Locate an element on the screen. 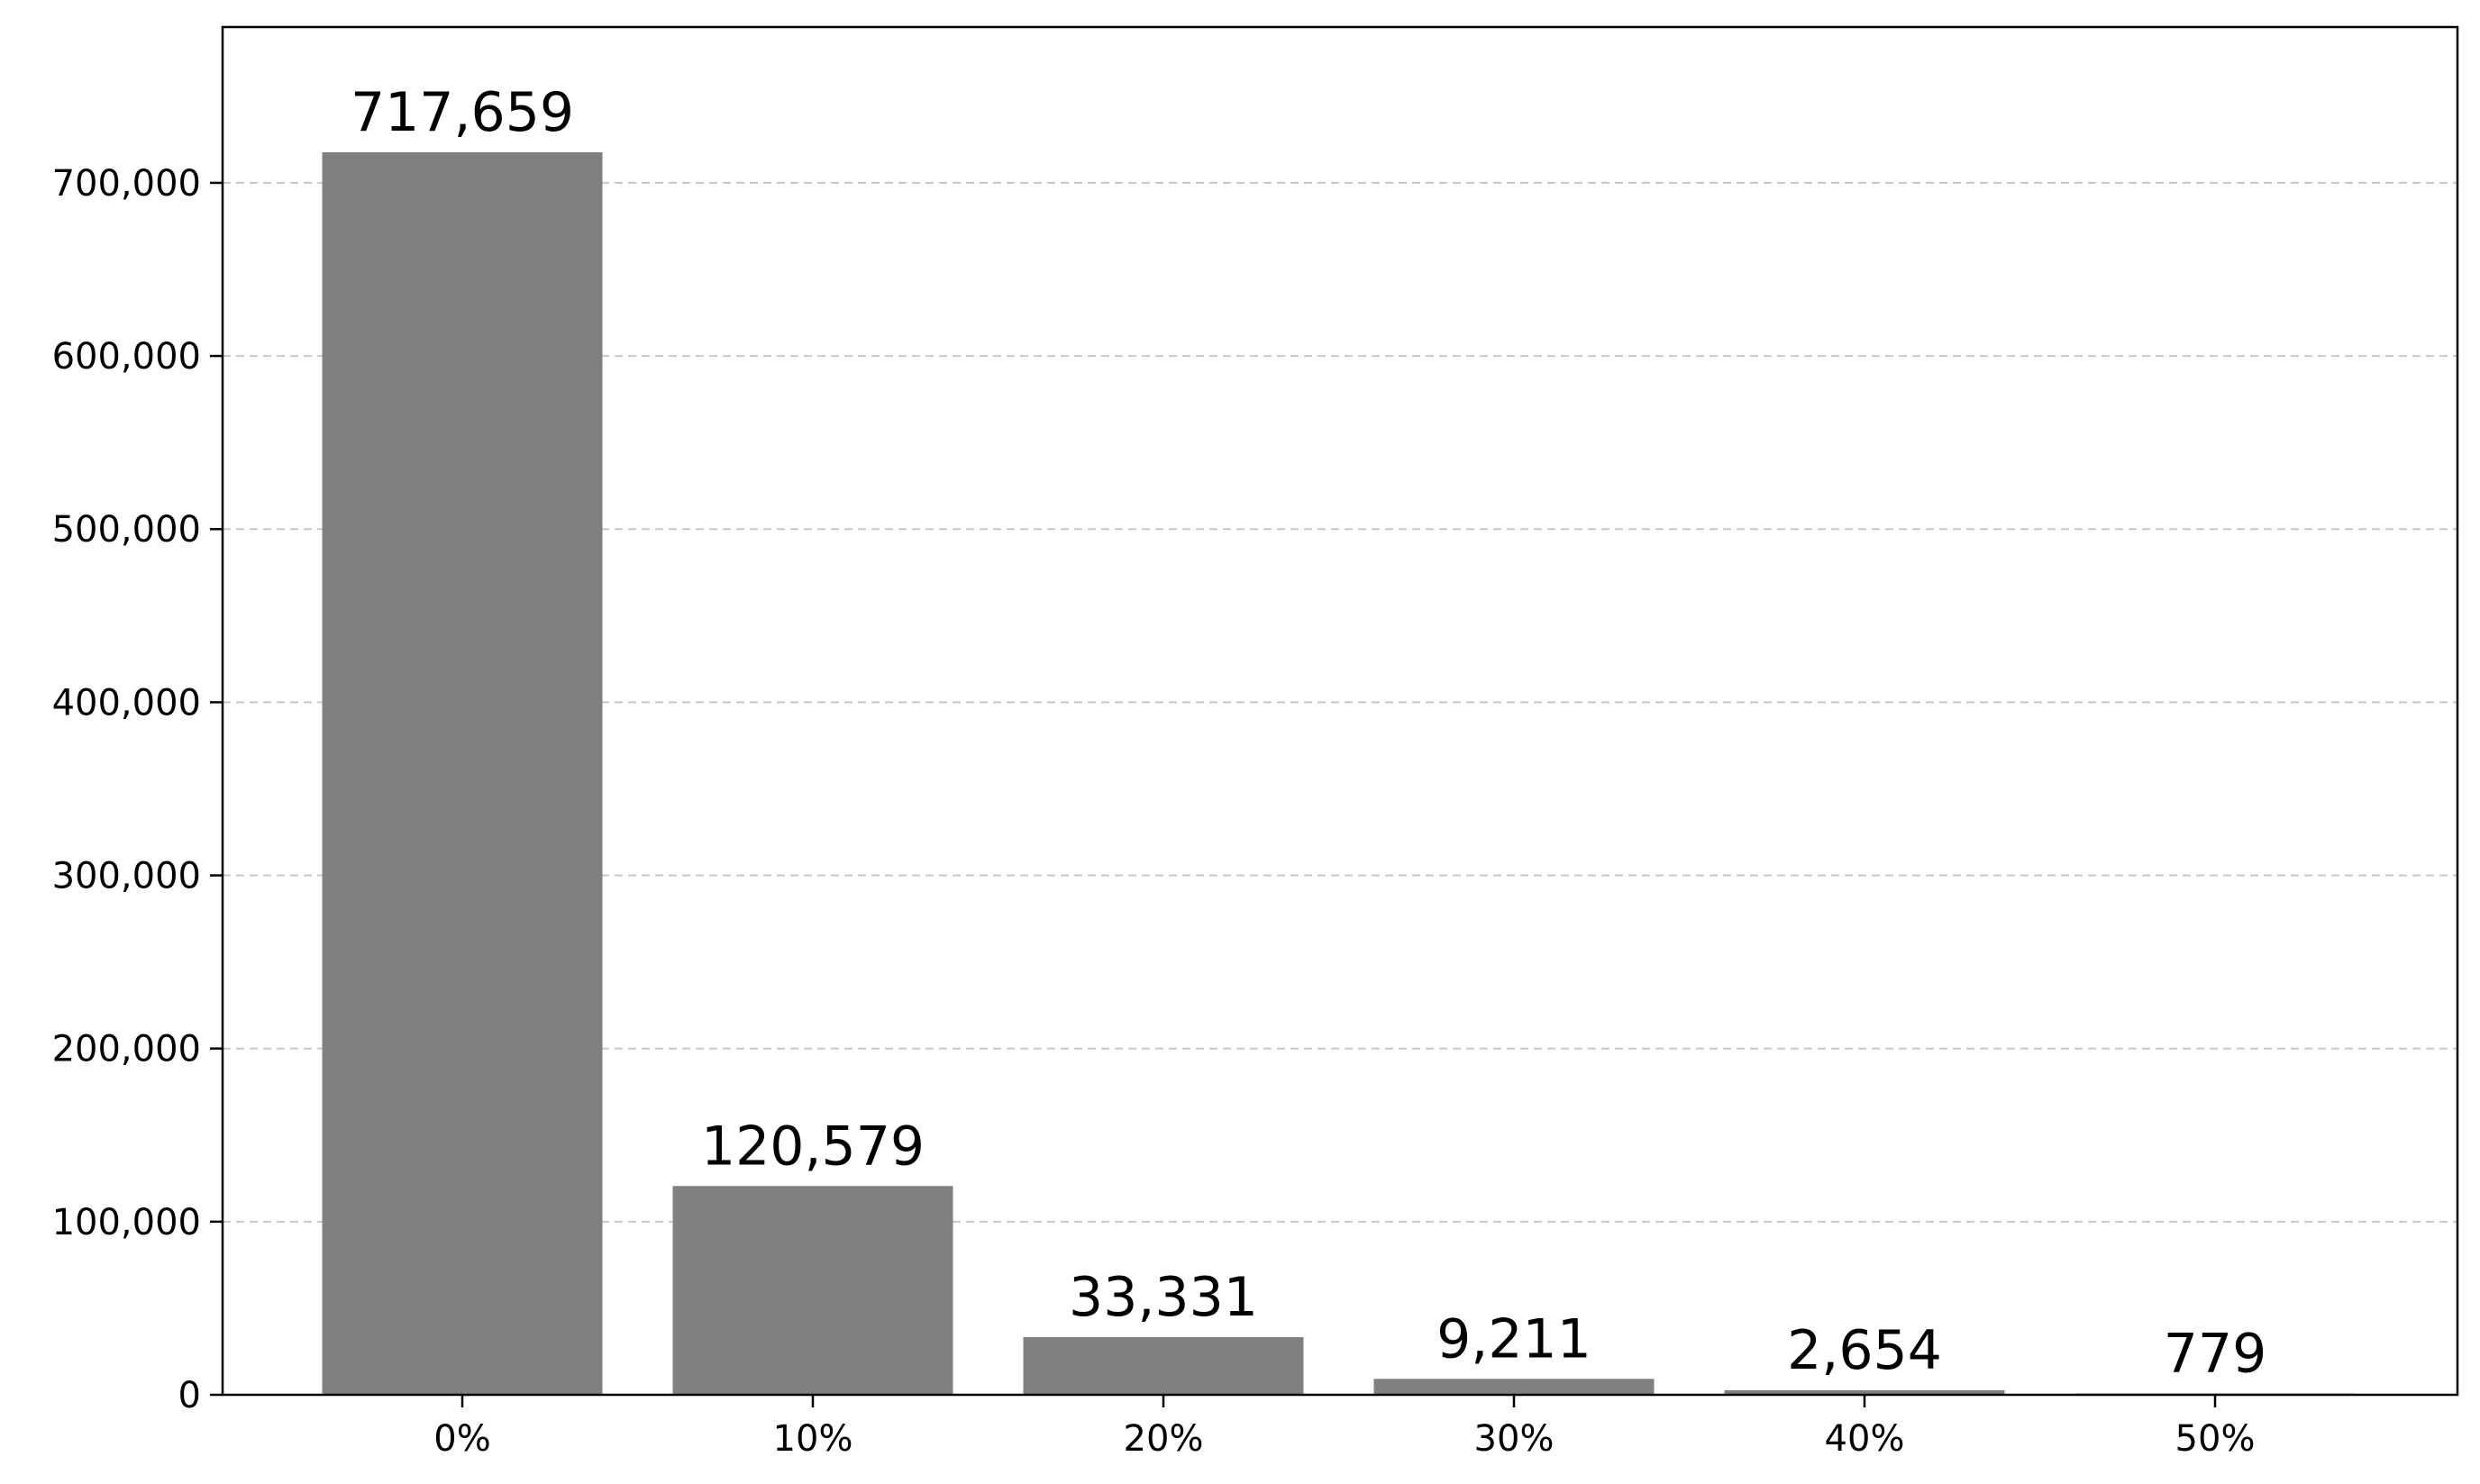  y-tick-label: 0 is located at coordinates (189, 1395).